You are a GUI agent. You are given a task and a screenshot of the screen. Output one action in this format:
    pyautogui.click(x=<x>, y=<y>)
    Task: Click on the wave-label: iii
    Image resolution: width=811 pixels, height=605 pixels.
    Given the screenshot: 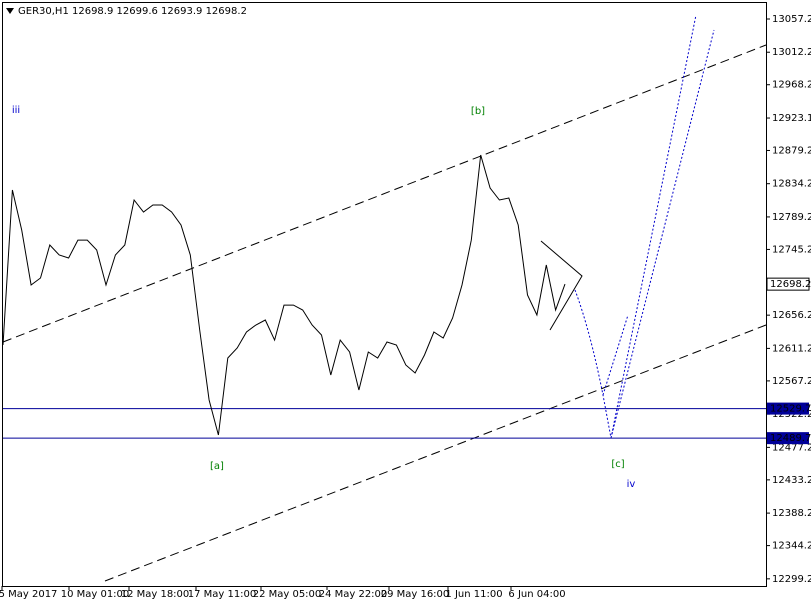 What is the action you would take?
    pyautogui.click(x=16, y=110)
    